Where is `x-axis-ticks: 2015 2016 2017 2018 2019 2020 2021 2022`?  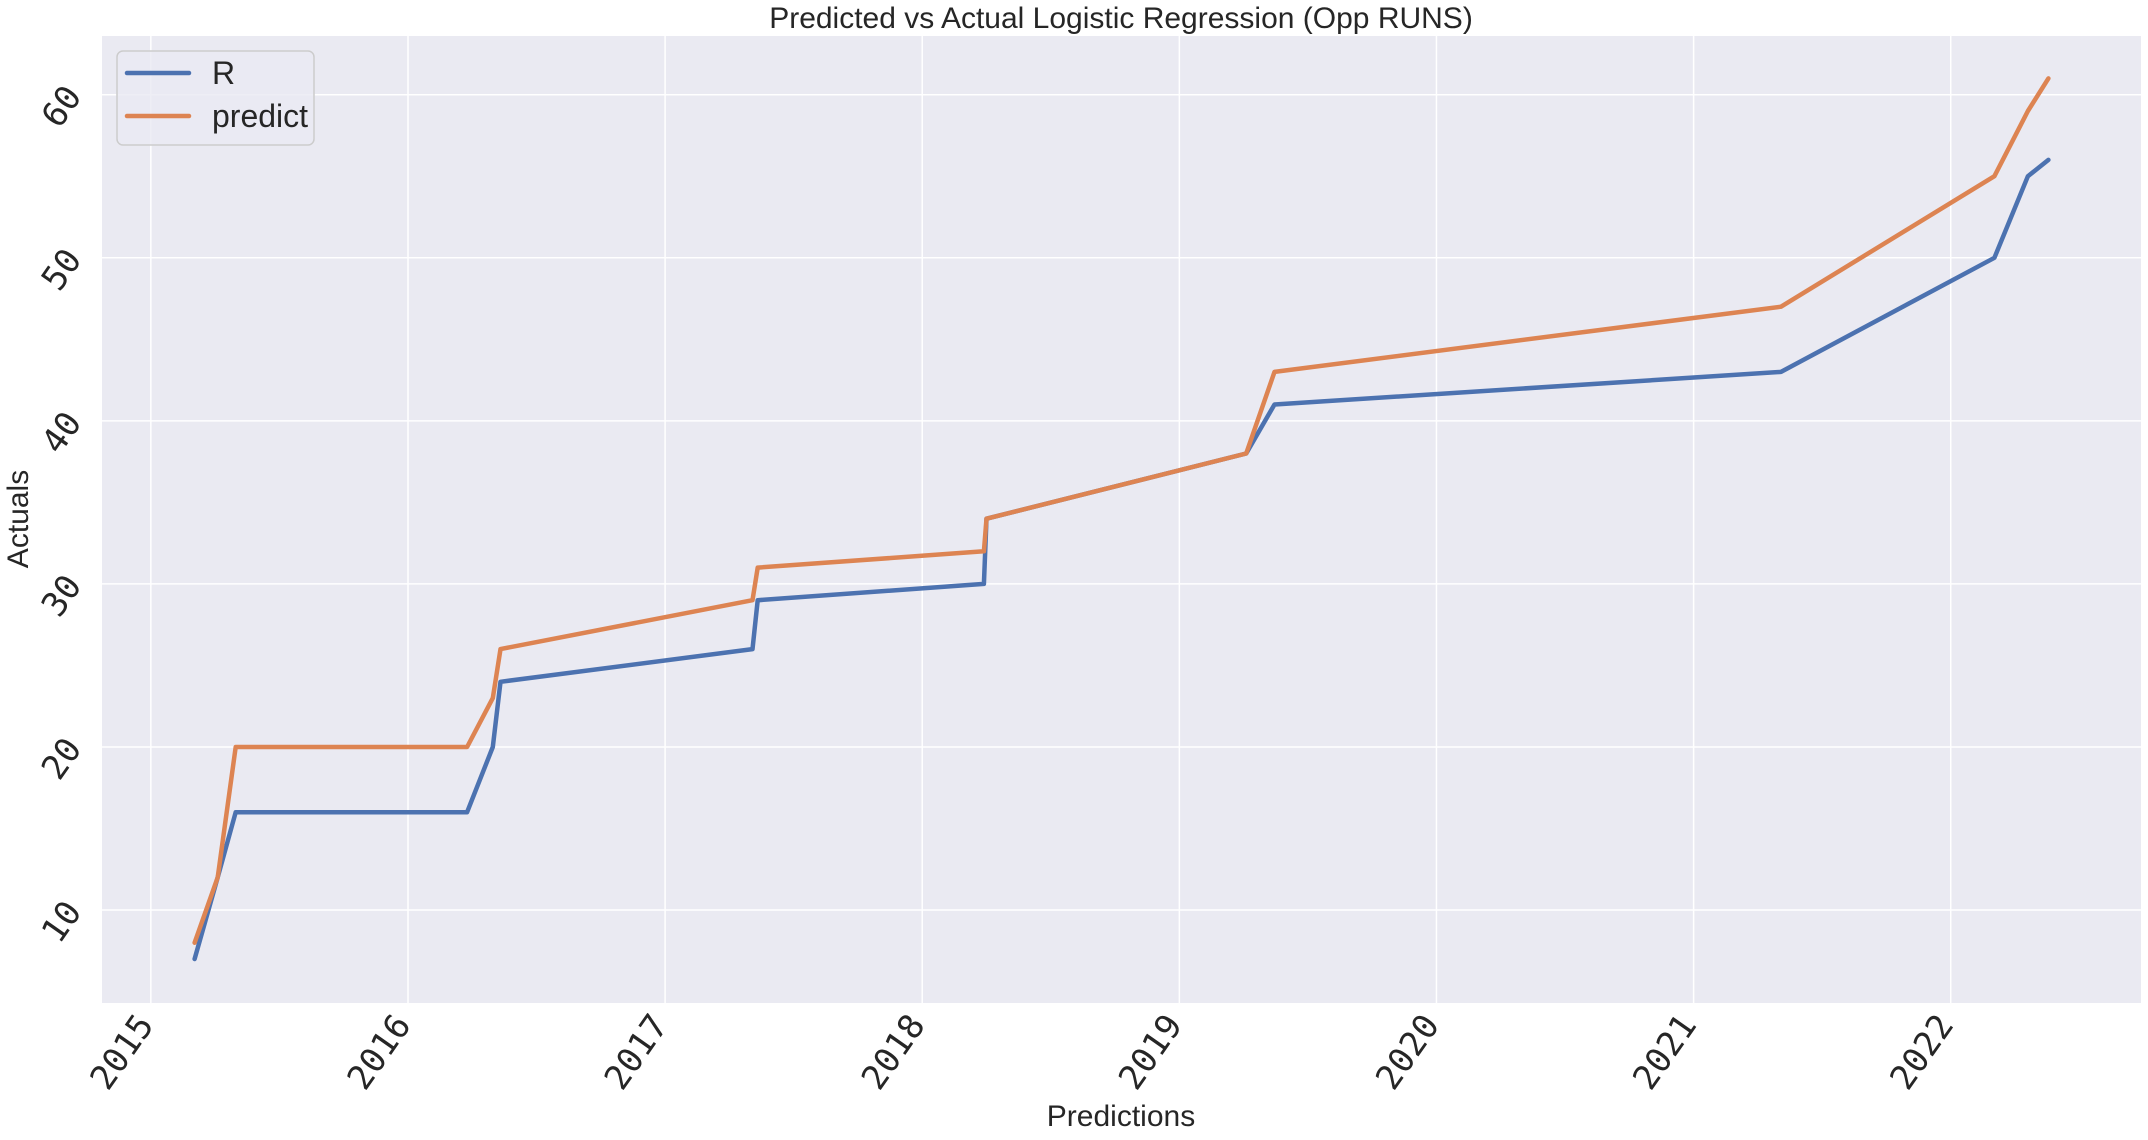
x-axis-ticks: 2015 2016 2017 2018 2019 2020 2021 2022 is located at coordinates (1022, 1052).